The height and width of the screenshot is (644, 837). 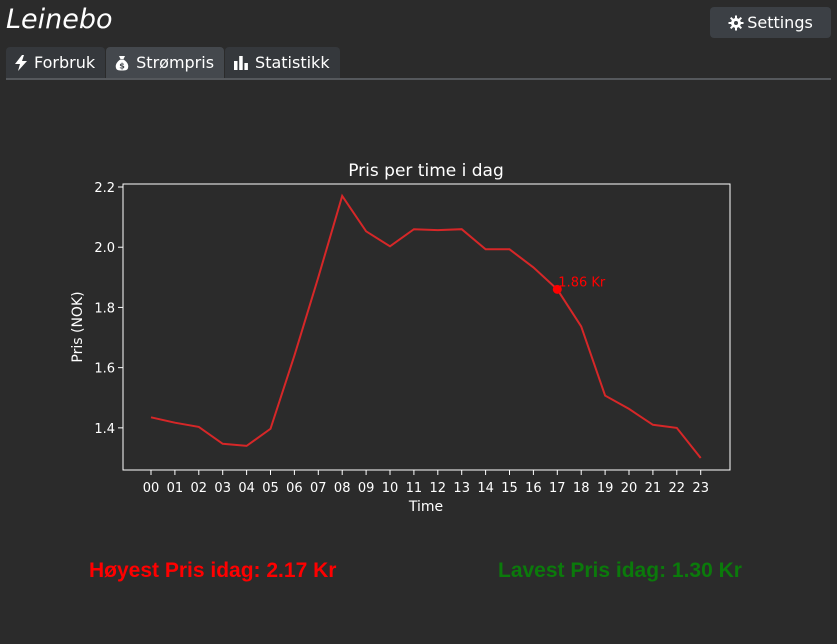 What do you see at coordinates (294, 488) in the screenshot?
I see `x-tick-label: 06` at bounding box center [294, 488].